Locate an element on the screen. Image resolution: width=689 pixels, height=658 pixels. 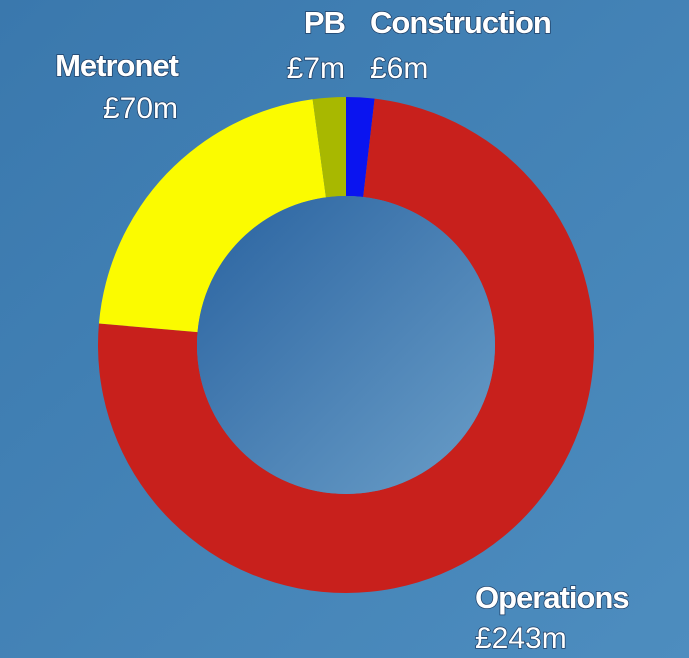
slice-value-label: £6m is located at coordinates (399, 68).